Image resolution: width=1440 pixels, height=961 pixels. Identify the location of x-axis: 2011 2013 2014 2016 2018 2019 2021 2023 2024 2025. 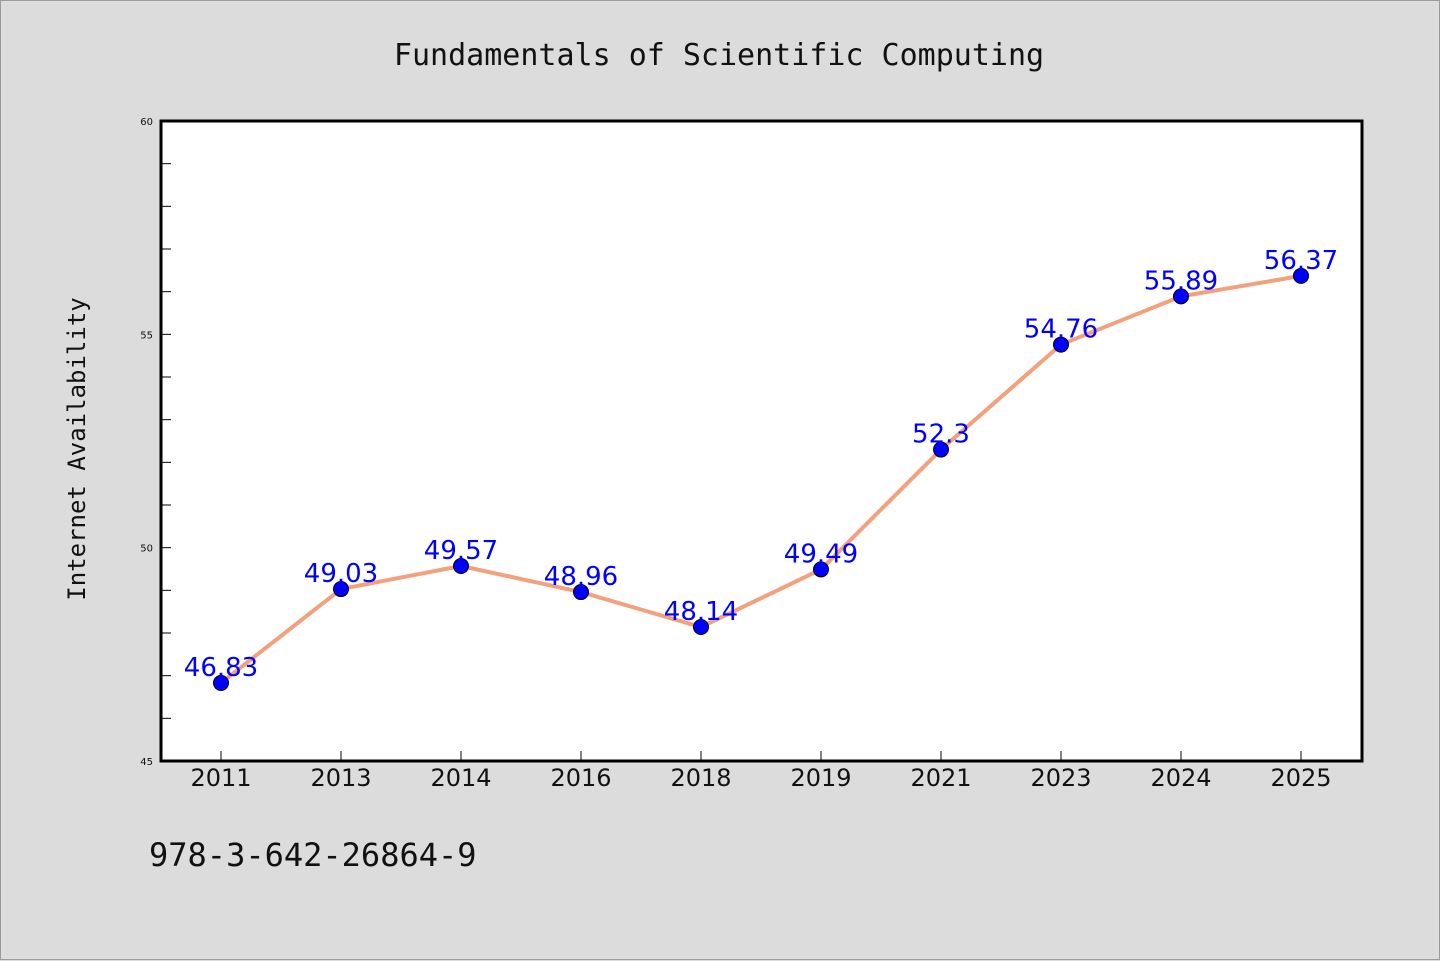
(761, 771).